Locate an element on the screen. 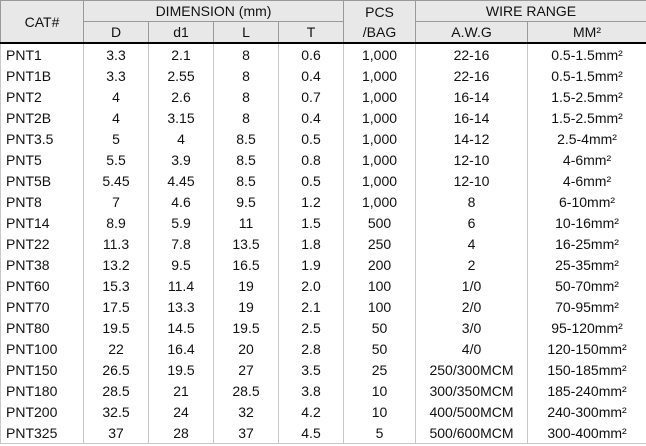  cell-d1: 7.8 is located at coordinates (181, 243).